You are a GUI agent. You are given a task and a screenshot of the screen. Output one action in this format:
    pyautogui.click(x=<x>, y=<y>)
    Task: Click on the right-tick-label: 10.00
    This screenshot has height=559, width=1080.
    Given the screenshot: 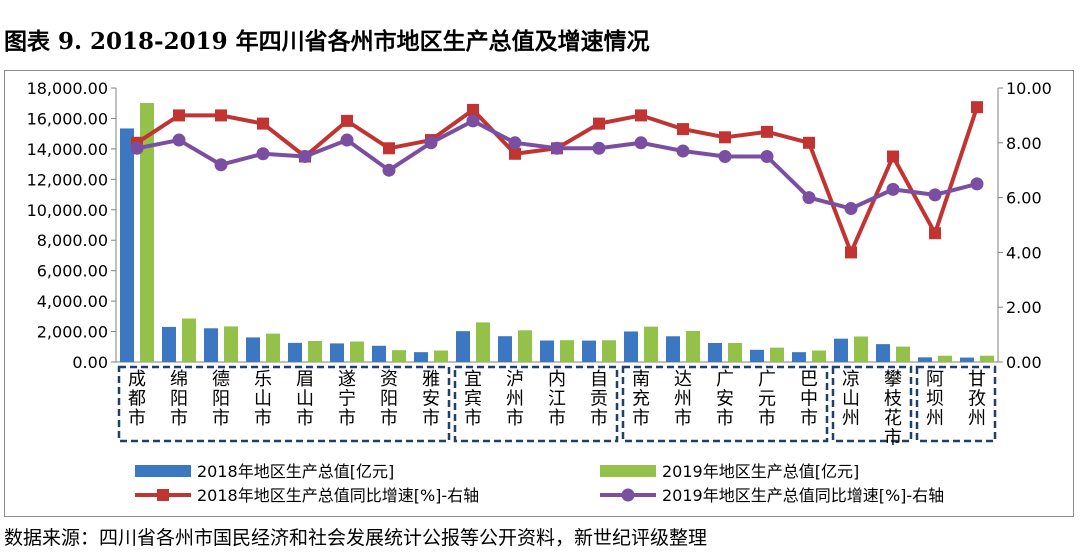 What is the action you would take?
    pyautogui.click(x=1029, y=88)
    